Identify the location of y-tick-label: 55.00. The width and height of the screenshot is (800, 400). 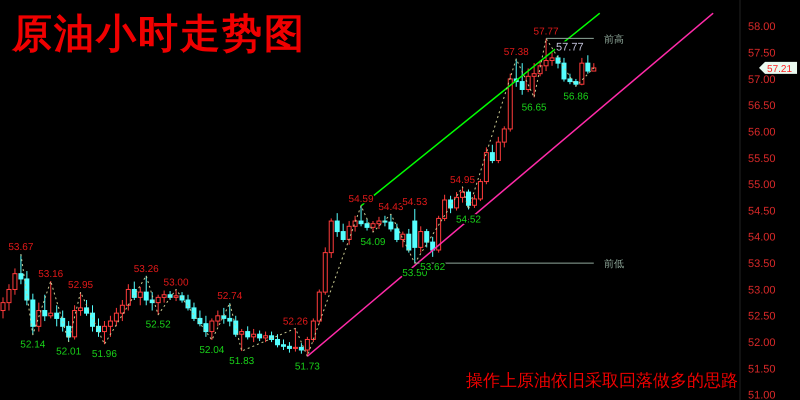
(762, 185).